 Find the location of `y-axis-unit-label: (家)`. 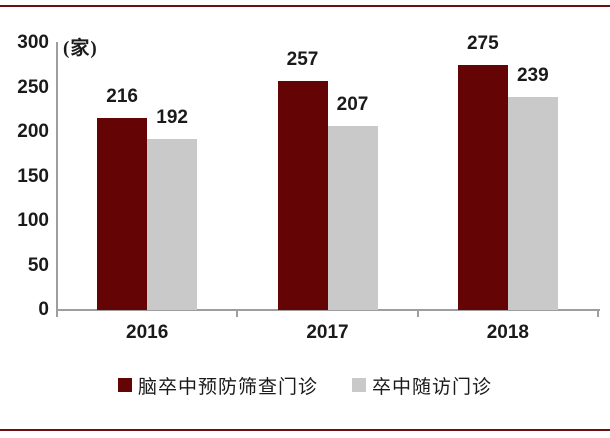

y-axis-unit-label: (家) is located at coordinates (80, 48).